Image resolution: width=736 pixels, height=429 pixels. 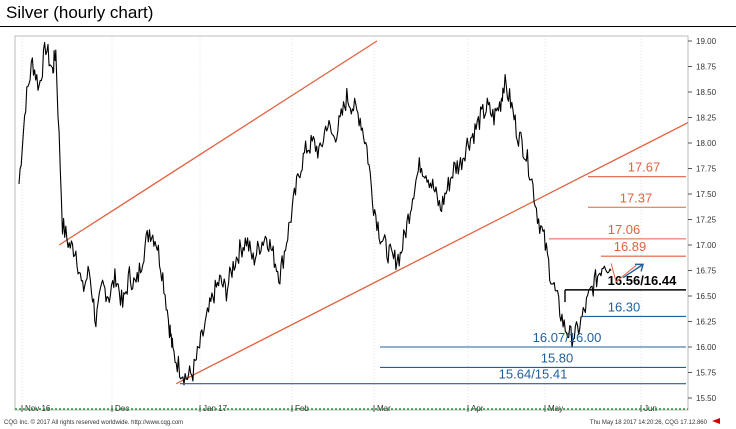 I want to click on level-label: 15.80, so click(x=557, y=357).